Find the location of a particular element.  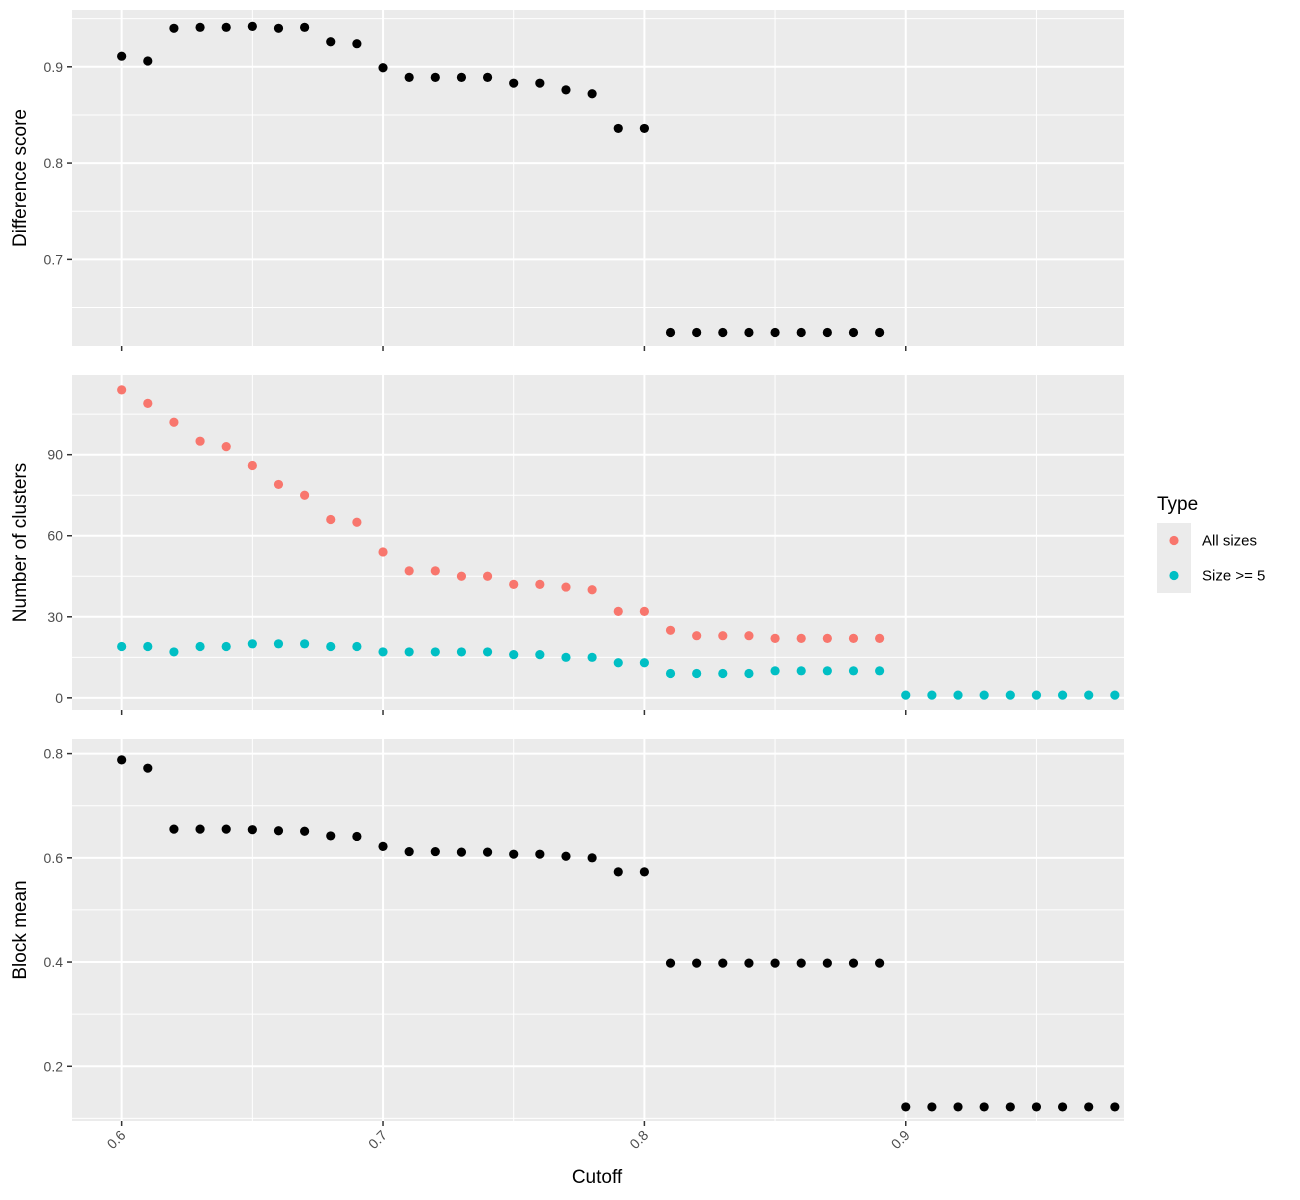

legend-entry: All sizes is located at coordinates (1207, 540).